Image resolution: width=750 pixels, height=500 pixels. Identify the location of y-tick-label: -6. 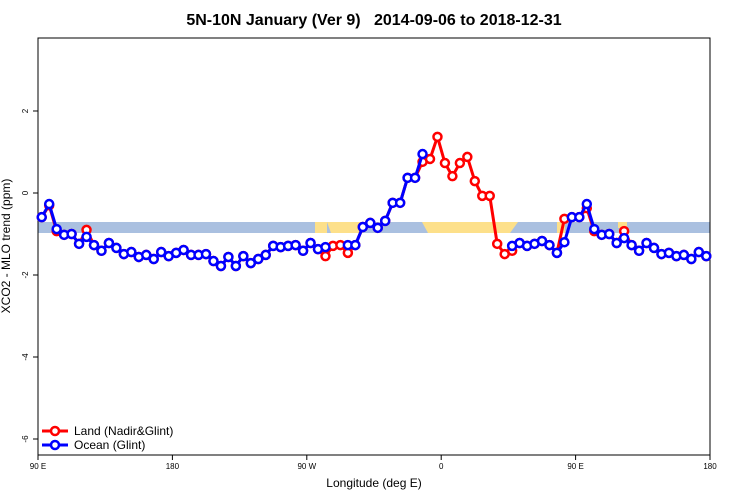
(25, 439).